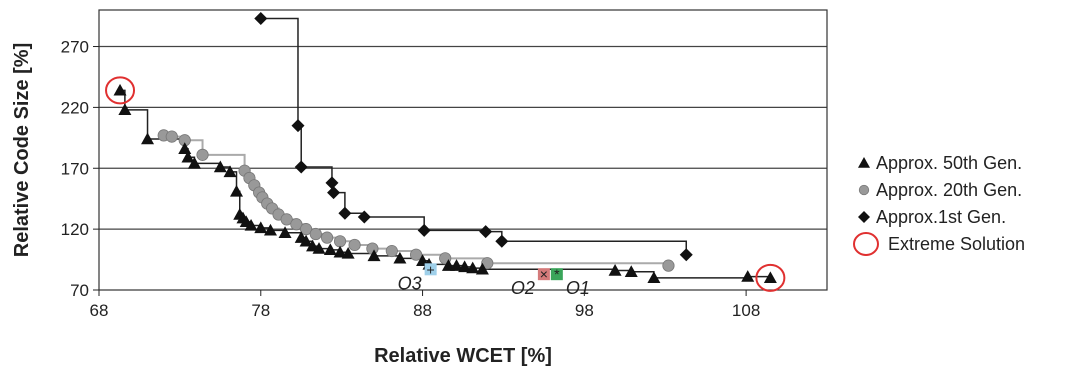 The image size is (1083, 369). What do you see at coordinates (75, 229) in the screenshot?
I see `y-tick-label: 120` at bounding box center [75, 229].